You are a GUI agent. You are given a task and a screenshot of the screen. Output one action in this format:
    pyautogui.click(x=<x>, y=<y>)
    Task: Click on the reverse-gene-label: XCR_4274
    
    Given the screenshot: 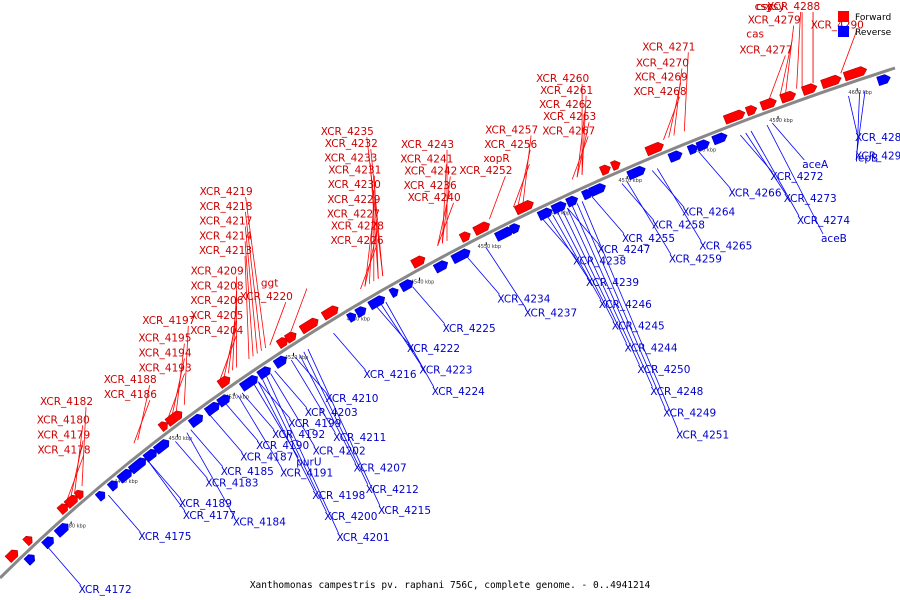 What is the action you would take?
    pyautogui.click(x=823, y=221)
    